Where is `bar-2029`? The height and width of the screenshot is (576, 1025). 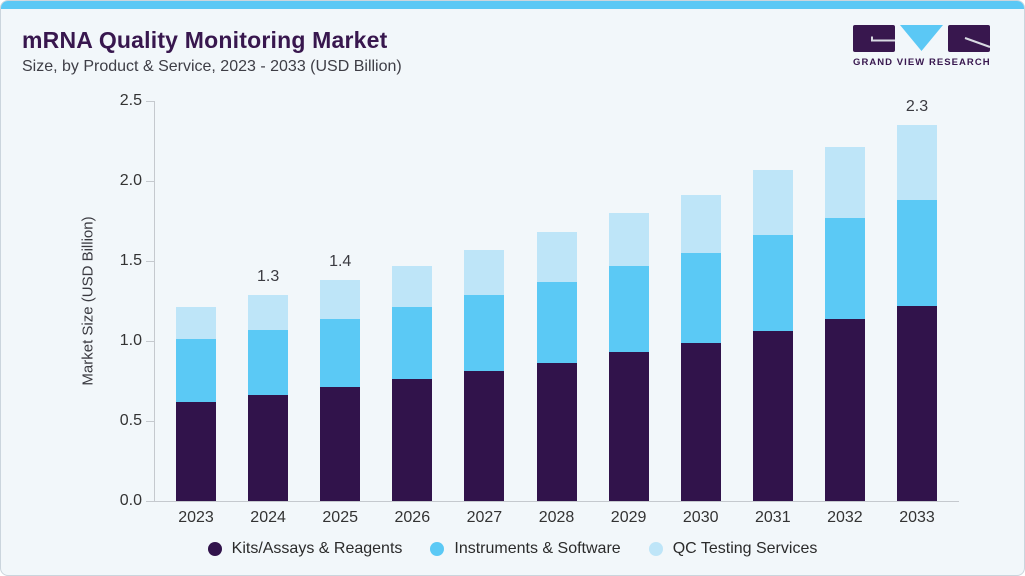 bar-2029 is located at coordinates (628, 357).